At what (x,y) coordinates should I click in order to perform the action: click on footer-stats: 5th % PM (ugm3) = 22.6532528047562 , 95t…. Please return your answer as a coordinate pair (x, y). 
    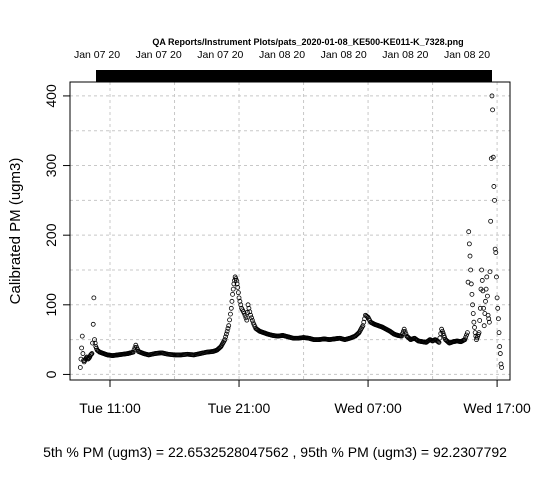
    Looking at the image, I should click on (275, 452).